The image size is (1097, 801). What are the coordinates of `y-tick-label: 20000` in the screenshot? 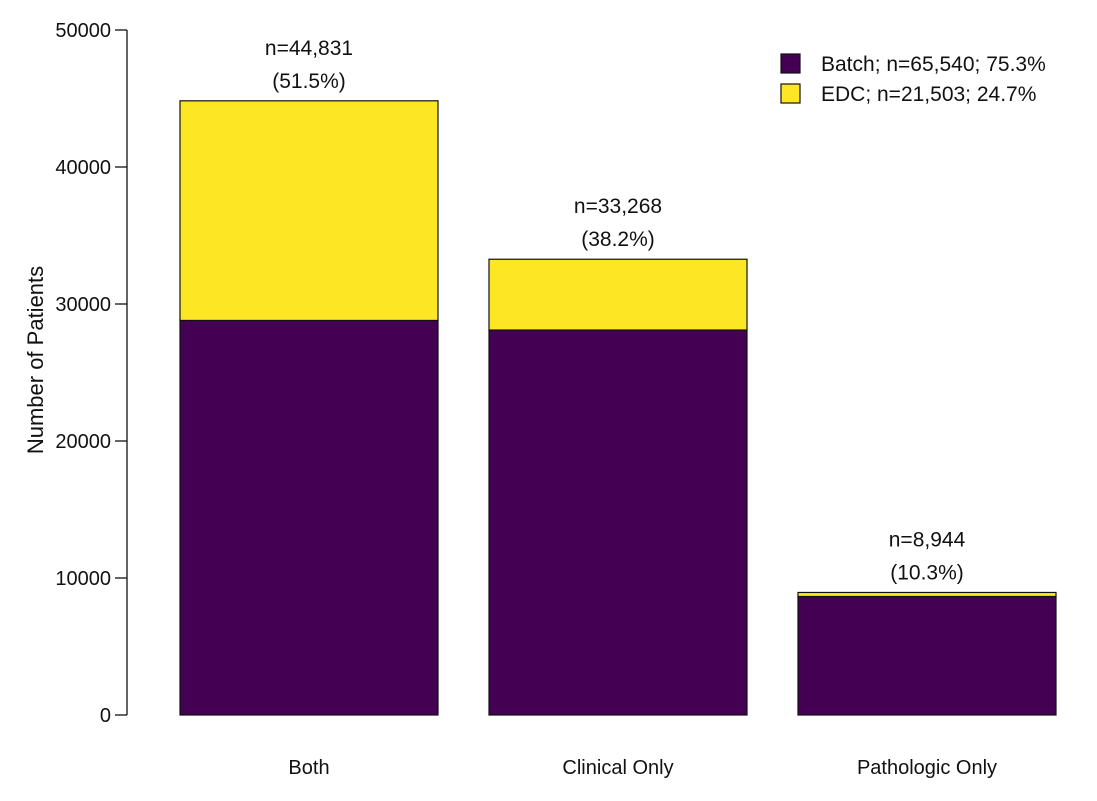 It's located at (83, 442).